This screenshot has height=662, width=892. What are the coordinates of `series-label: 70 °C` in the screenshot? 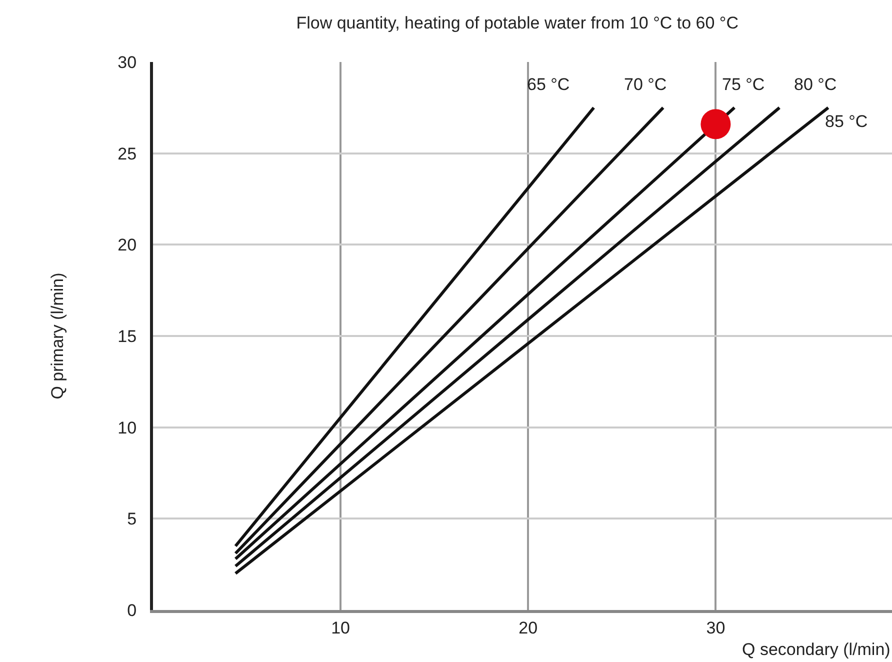 It's located at (645, 84).